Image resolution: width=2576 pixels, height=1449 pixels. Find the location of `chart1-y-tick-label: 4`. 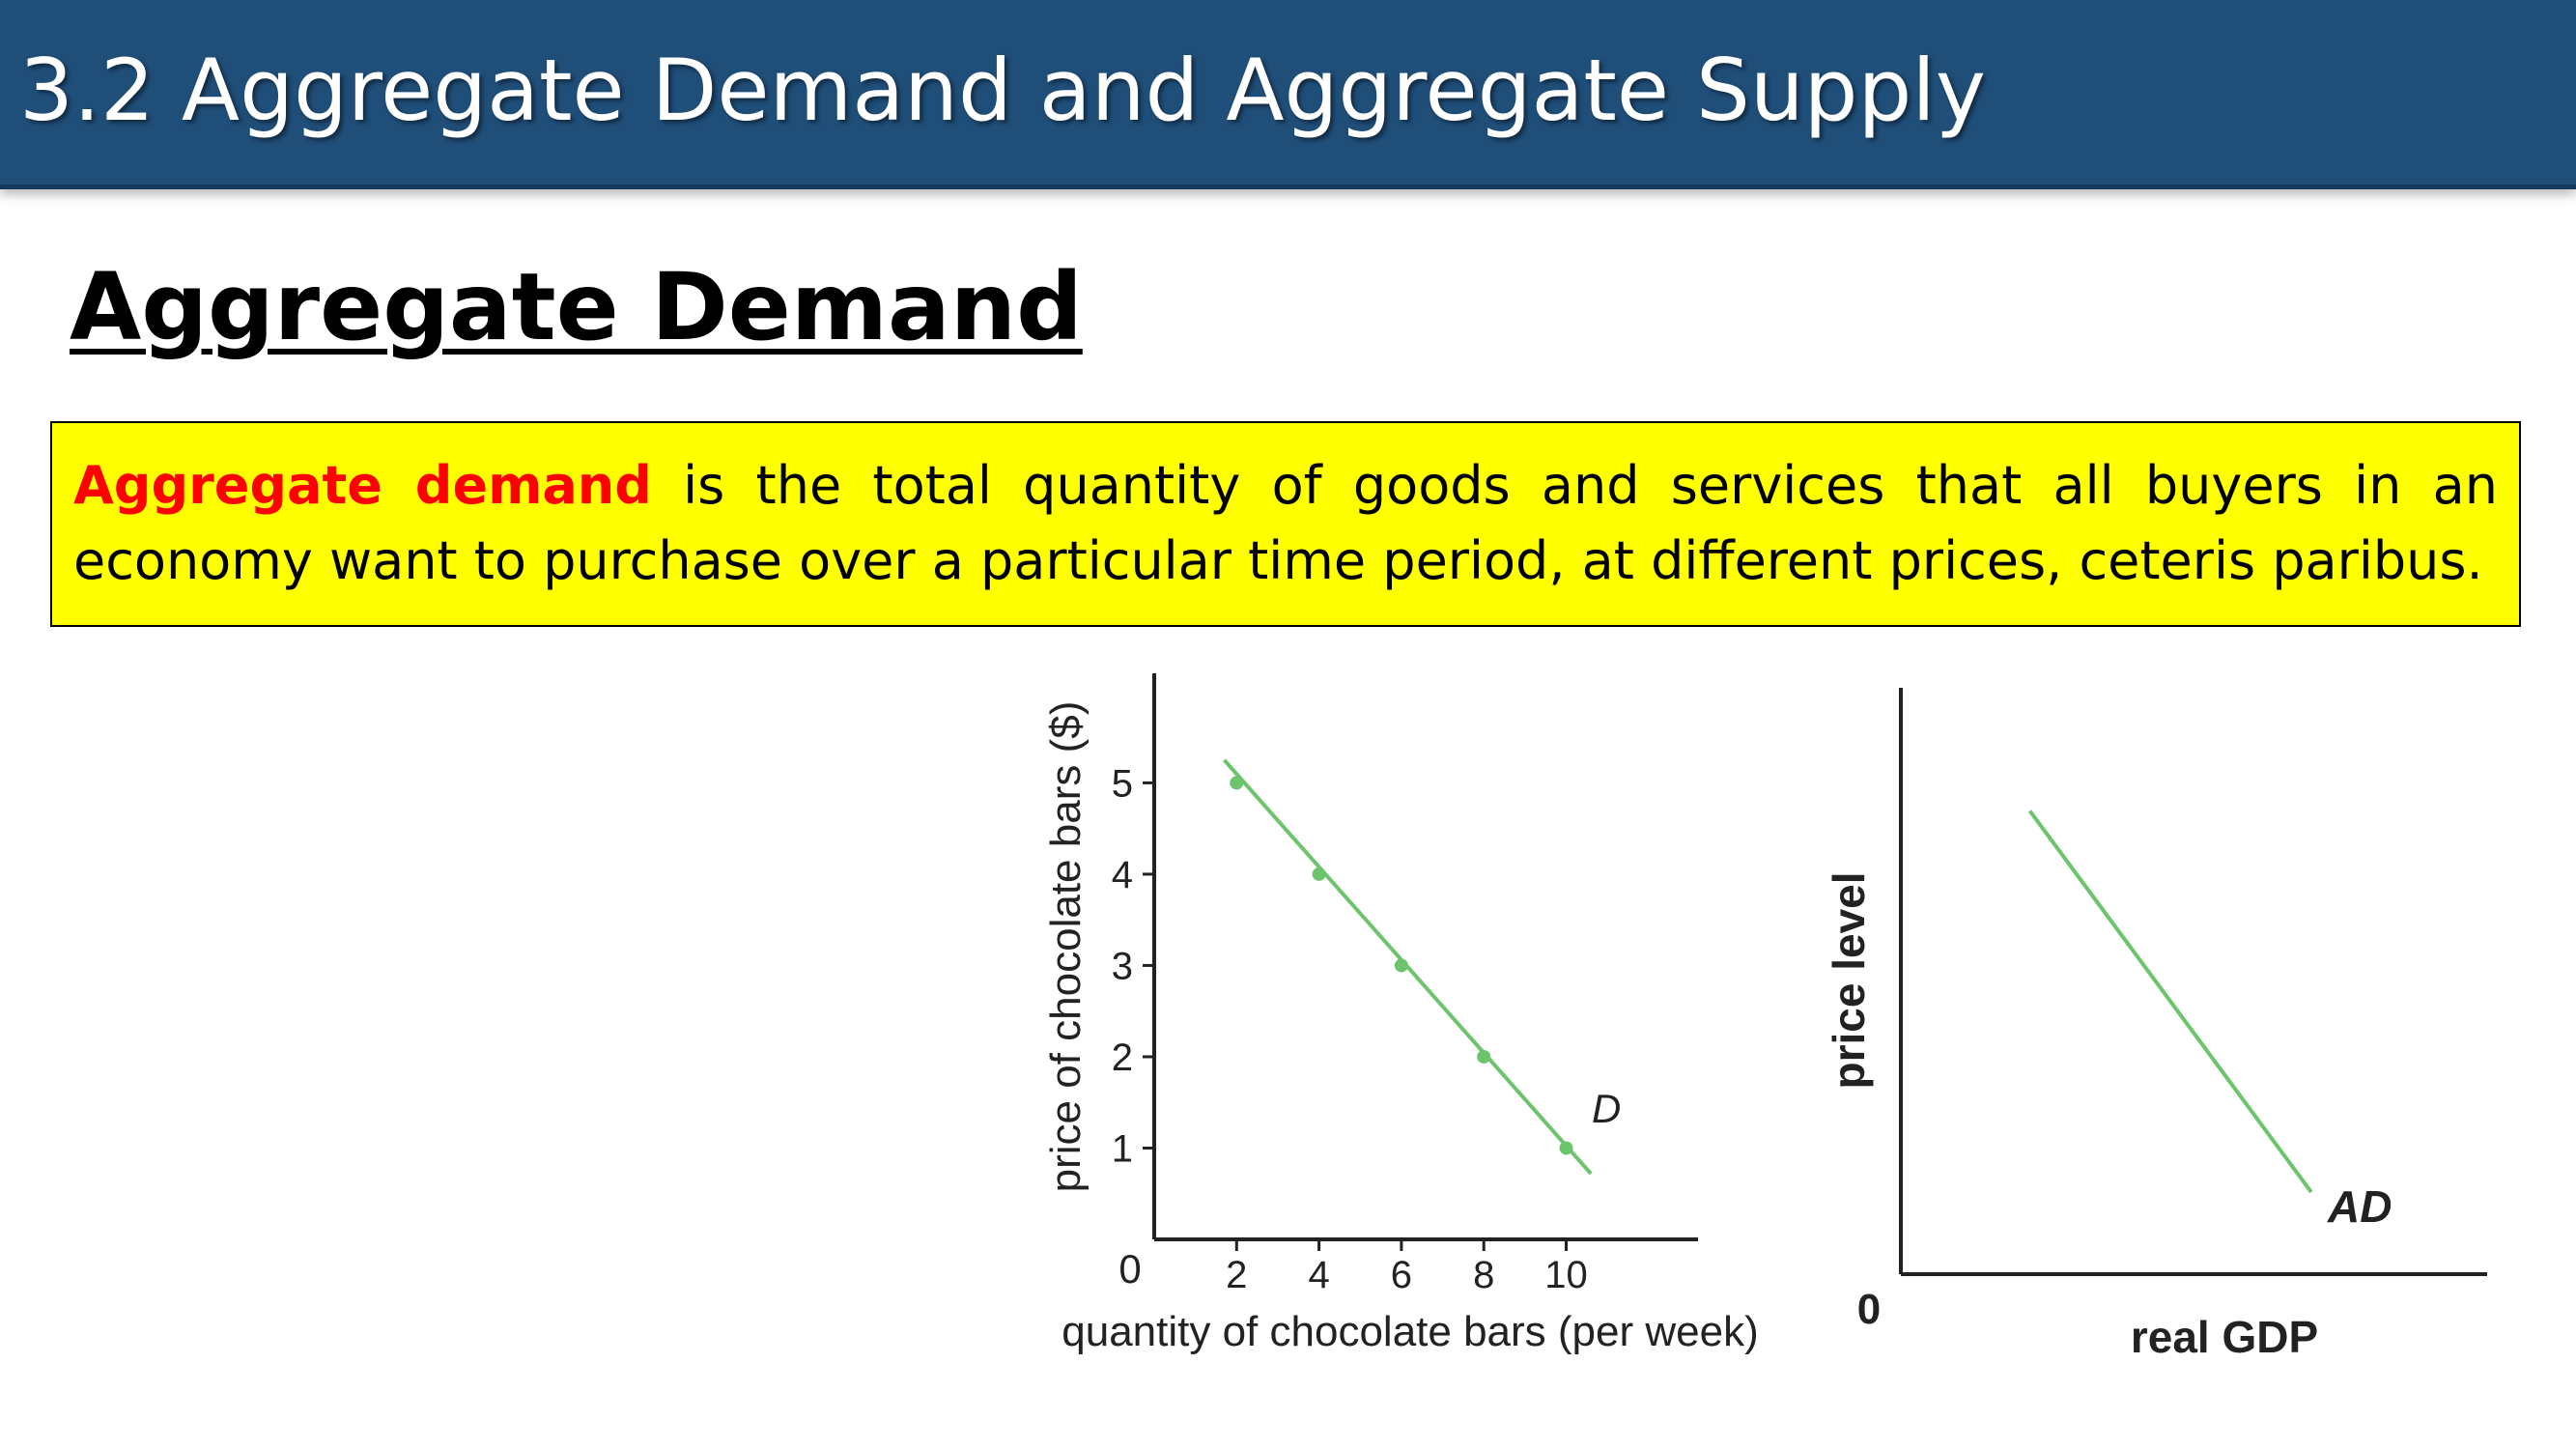

chart1-y-tick-label: 4 is located at coordinates (1122, 875).